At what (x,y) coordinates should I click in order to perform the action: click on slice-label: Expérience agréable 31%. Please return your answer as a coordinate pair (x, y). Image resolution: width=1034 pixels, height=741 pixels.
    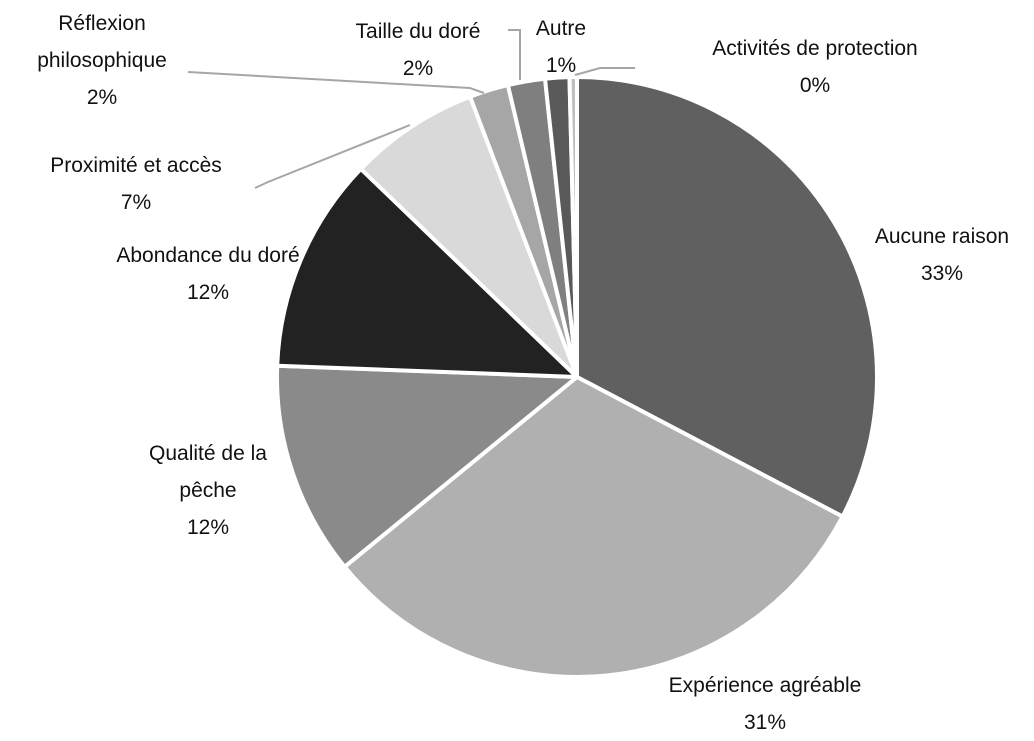
    Looking at the image, I should click on (765, 704).